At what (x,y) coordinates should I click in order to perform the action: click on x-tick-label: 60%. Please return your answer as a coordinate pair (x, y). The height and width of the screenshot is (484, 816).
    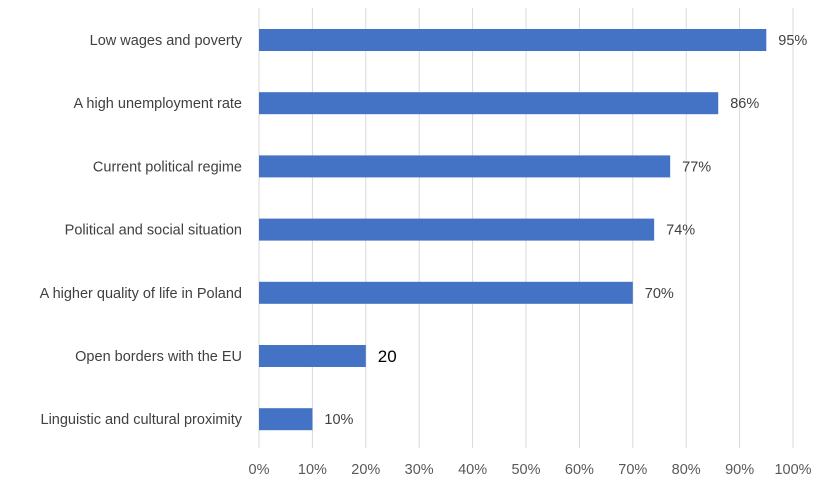
    Looking at the image, I should click on (579, 470).